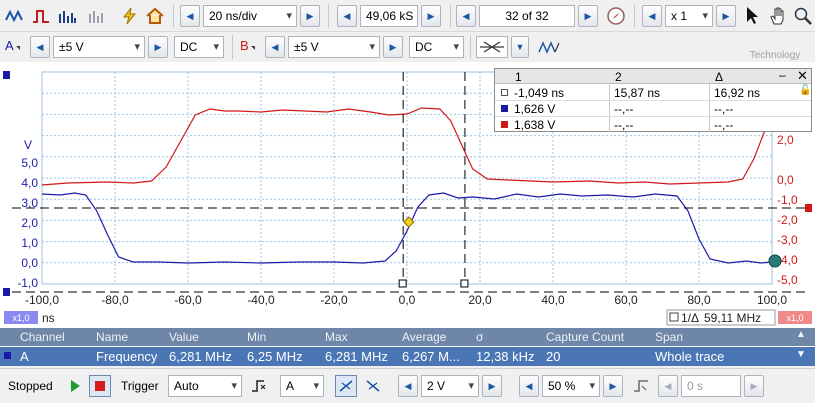 Image resolution: width=815 pixels, height=403 pixels. I want to click on scroll-down-icon: ▼, so click(801, 354).